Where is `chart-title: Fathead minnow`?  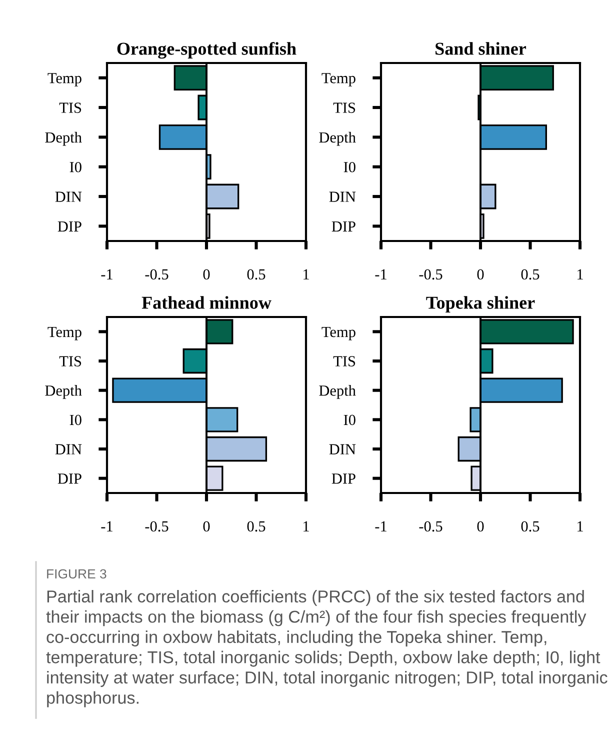 chart-title: Fathead minnow is located at coordinates (207, 302).